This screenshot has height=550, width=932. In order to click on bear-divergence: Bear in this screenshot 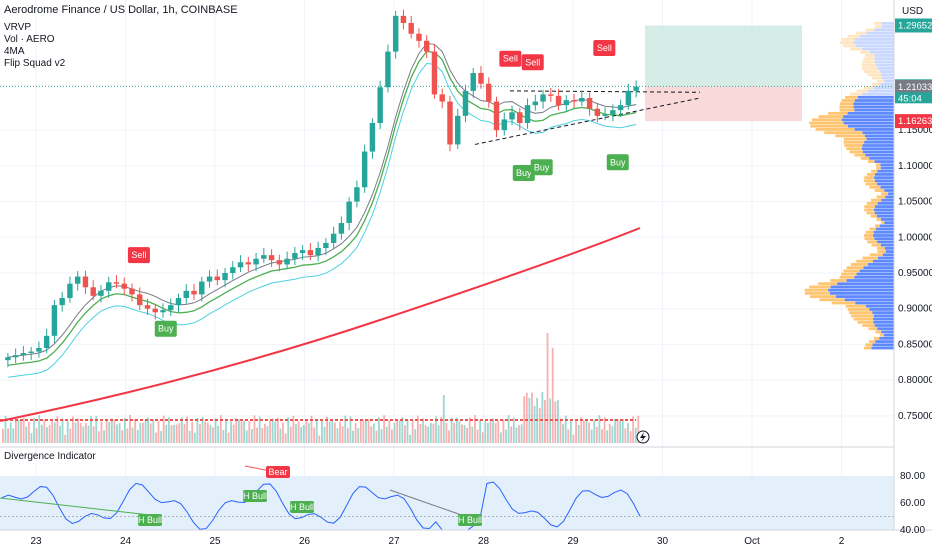, I will do `click(278, 472)`.